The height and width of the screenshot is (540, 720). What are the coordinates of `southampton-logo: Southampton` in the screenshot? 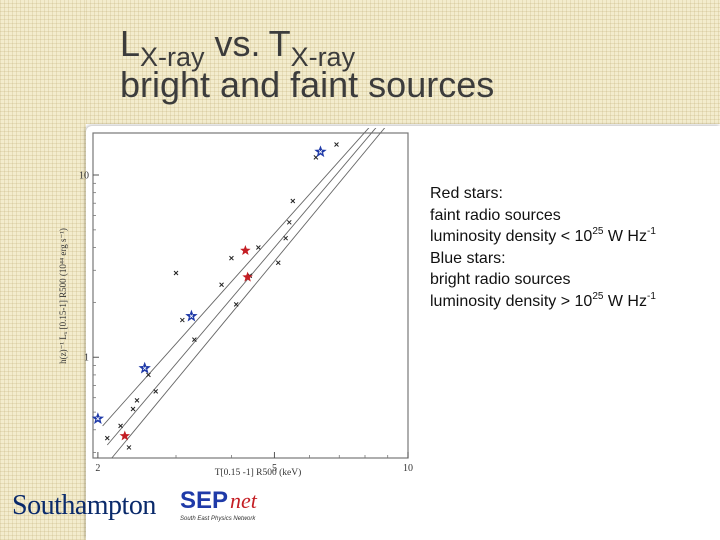 It's located at (84, 505).